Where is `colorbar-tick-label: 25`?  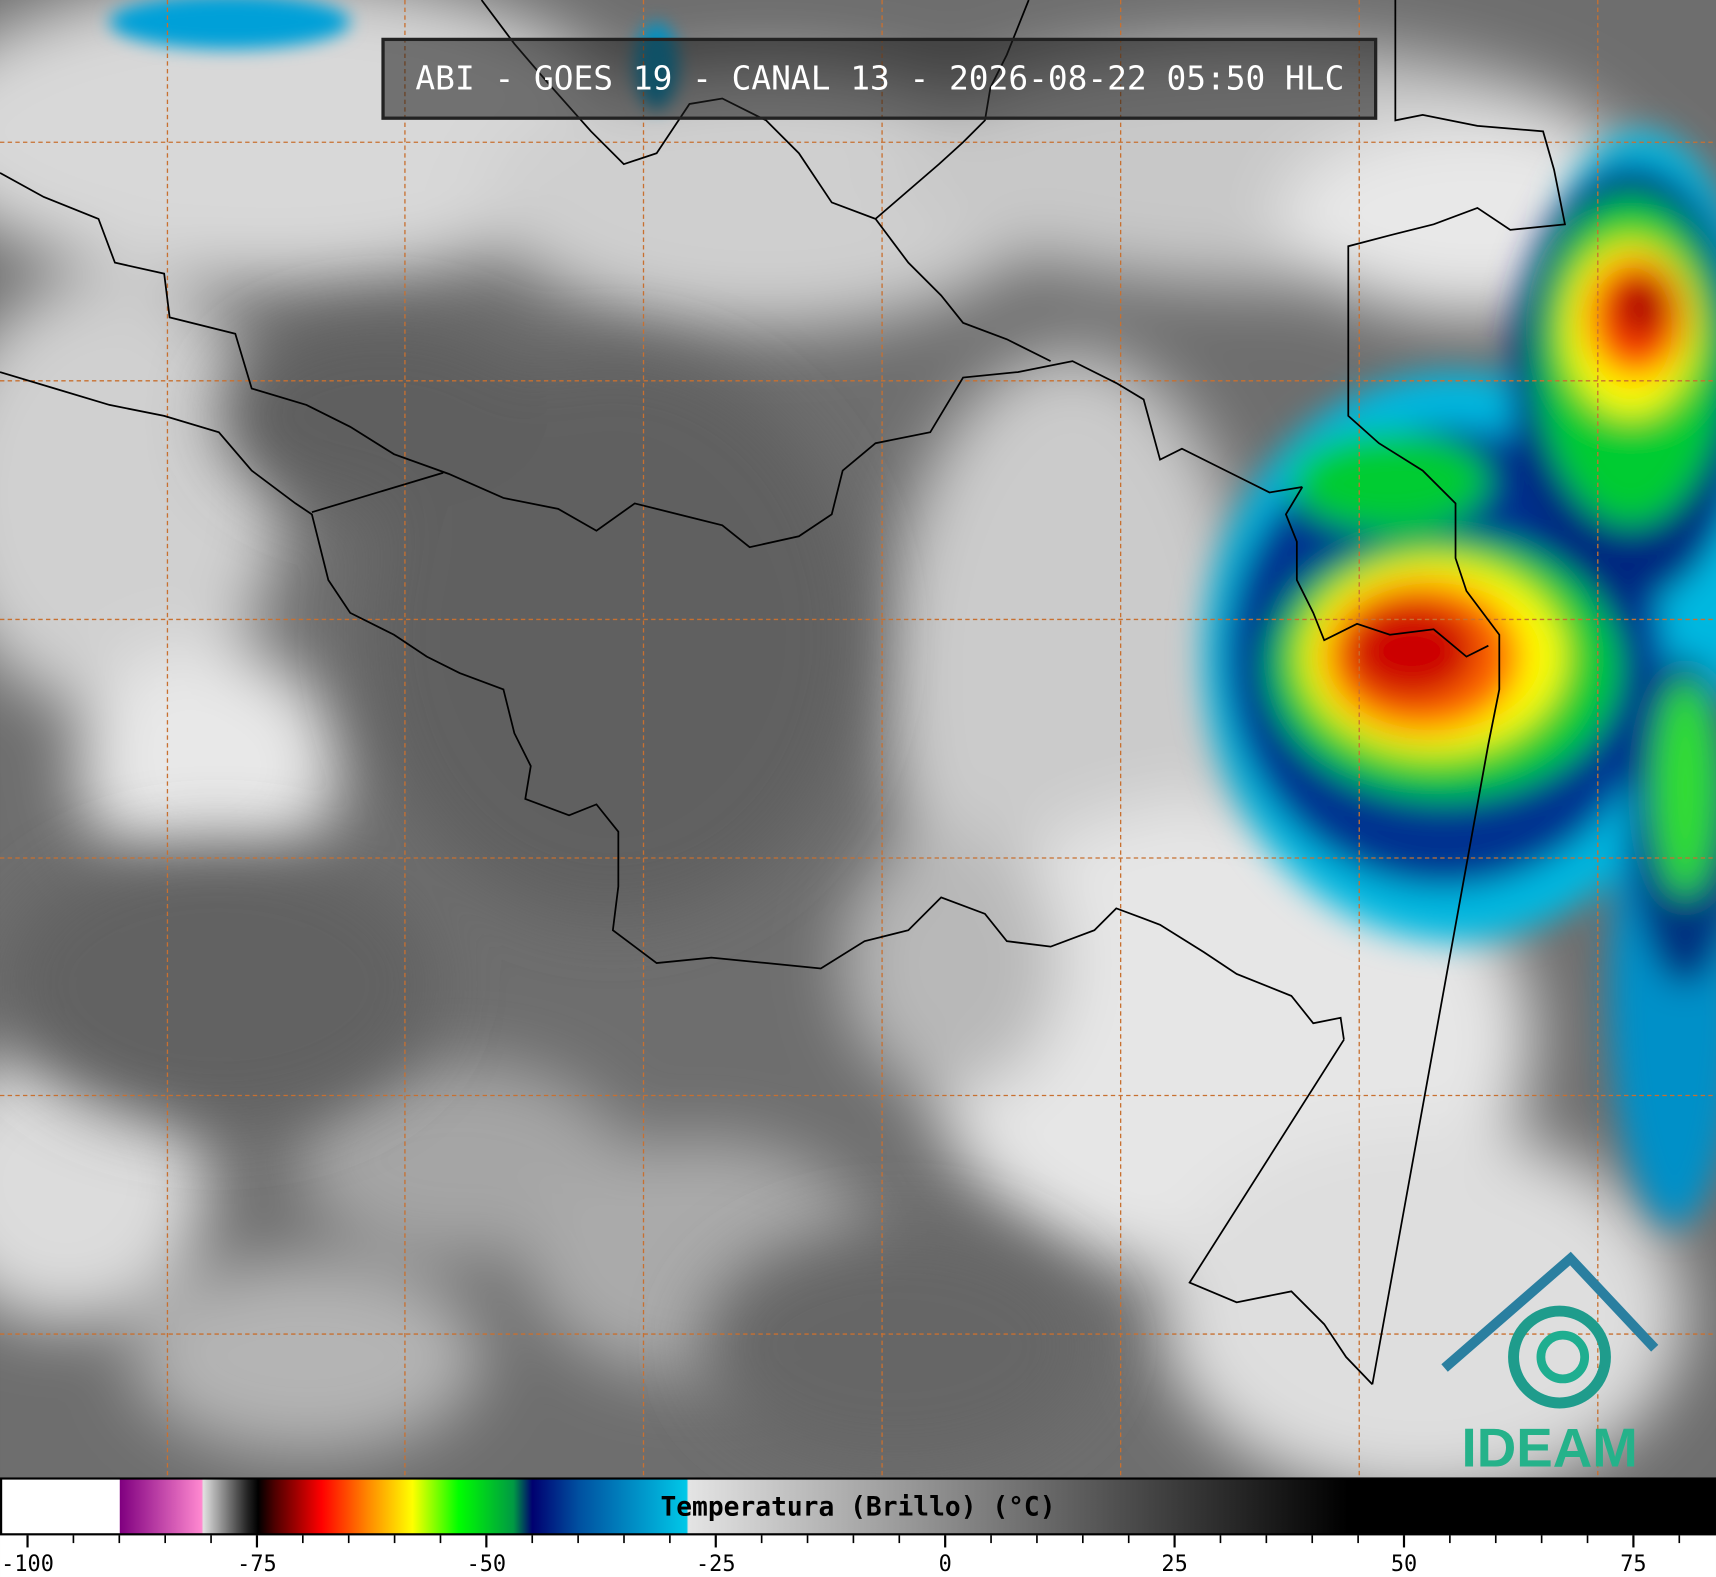
colorbar-tick-label: 25 is located at coordinates (1174, 1564).